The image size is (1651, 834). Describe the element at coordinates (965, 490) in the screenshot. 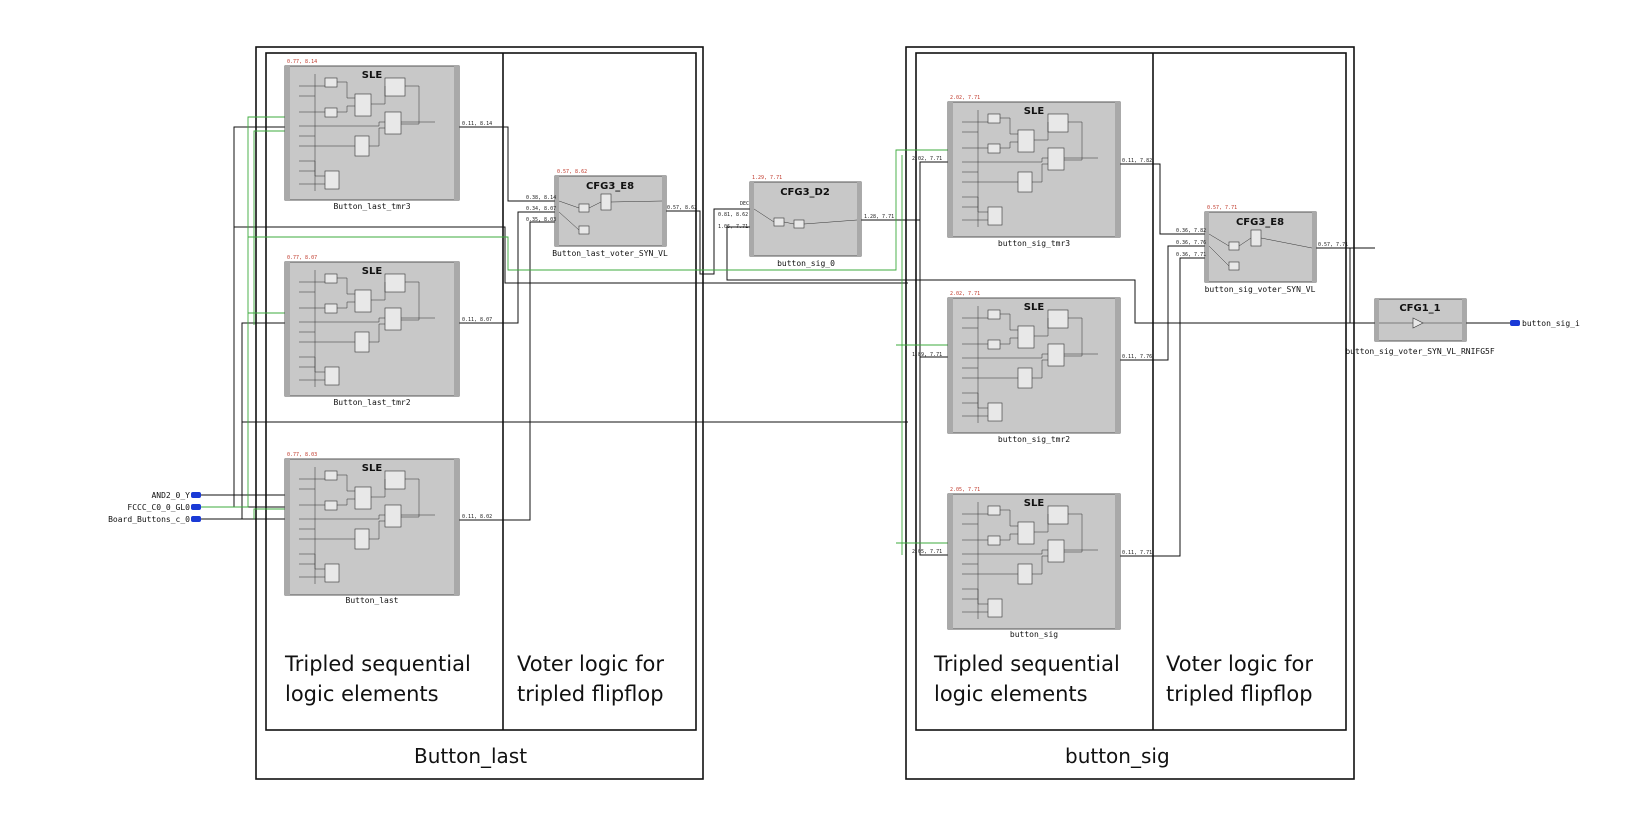

I see `cell-timing: 2.05, 7.71` at that location.